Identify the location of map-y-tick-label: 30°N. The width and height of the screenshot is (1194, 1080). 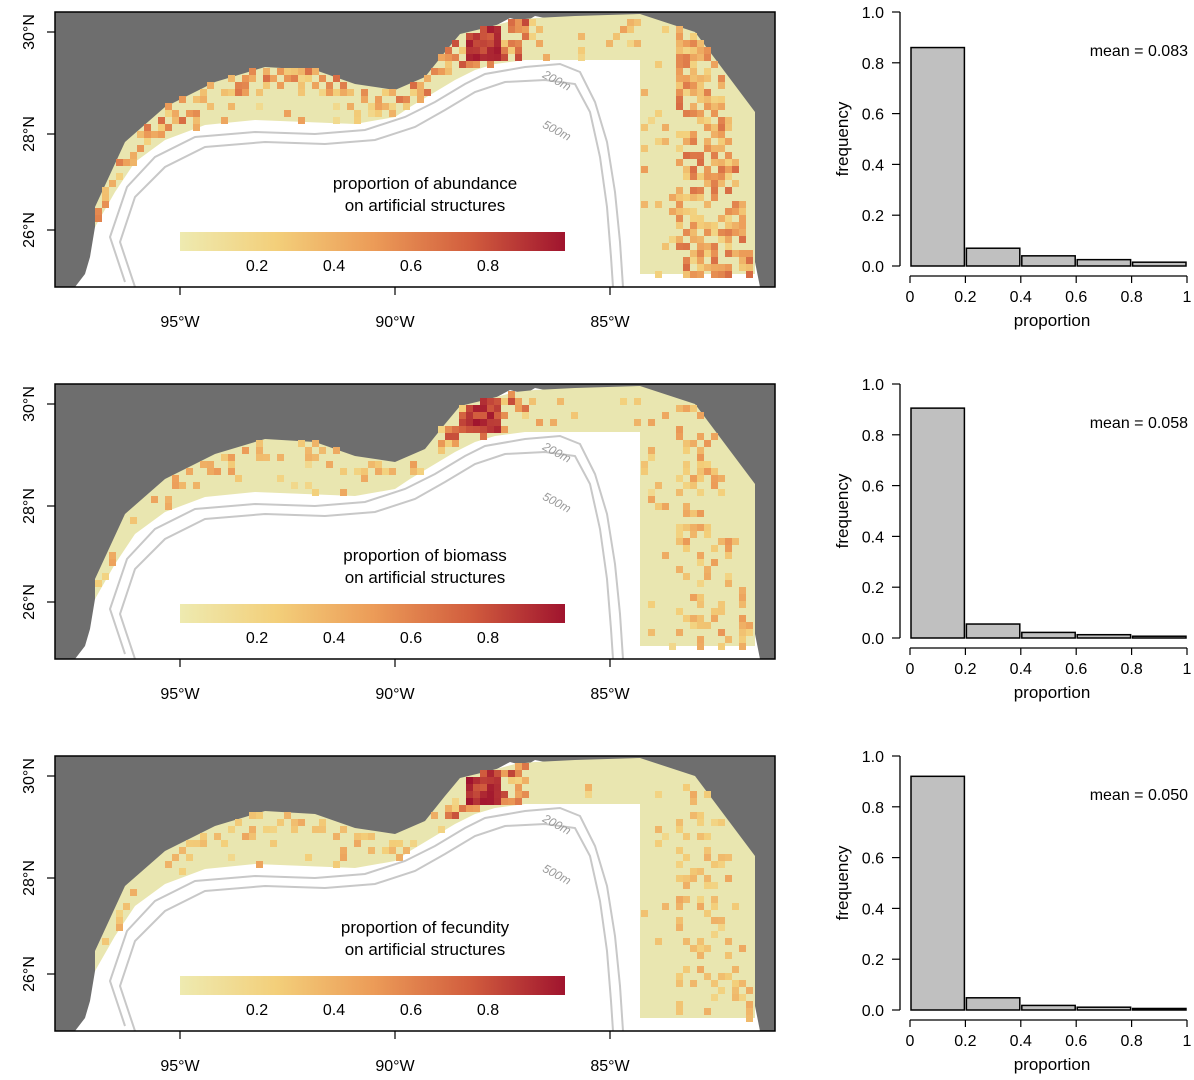
(29, 776).